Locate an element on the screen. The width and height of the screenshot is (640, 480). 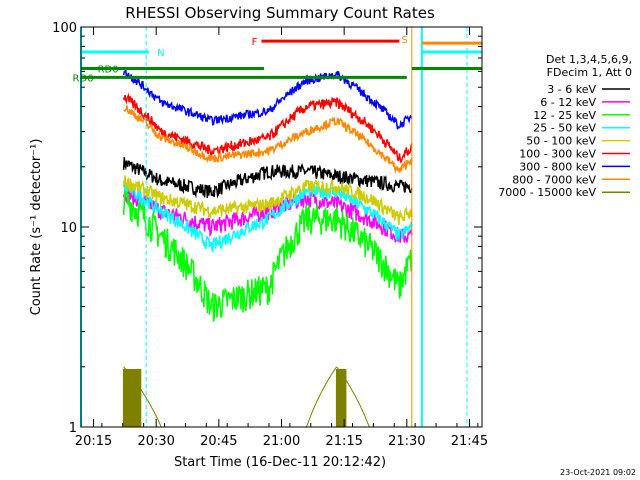
x-tick-label: 21:15 is located at coordinates (343, 441).